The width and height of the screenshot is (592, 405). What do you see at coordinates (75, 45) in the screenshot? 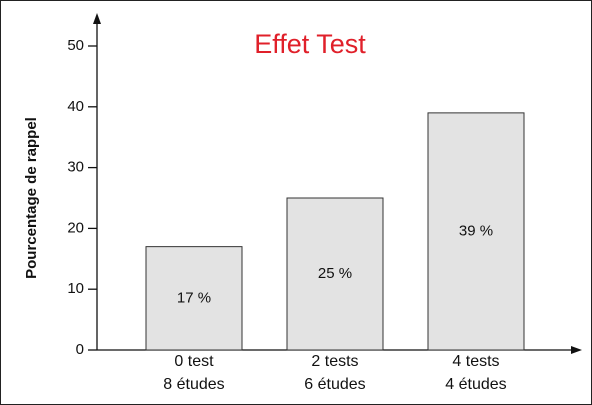
I see `y-tick-label: 50` at bounding box center [75, 45].